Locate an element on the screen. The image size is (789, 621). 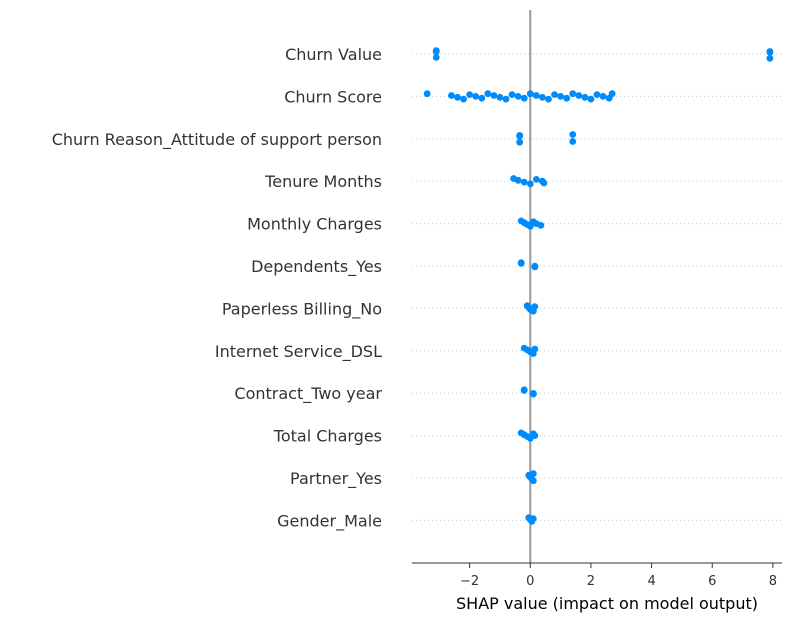
x-axis-ticks: −2 0 2 4 6 8 is located at coordinates (618, 576).